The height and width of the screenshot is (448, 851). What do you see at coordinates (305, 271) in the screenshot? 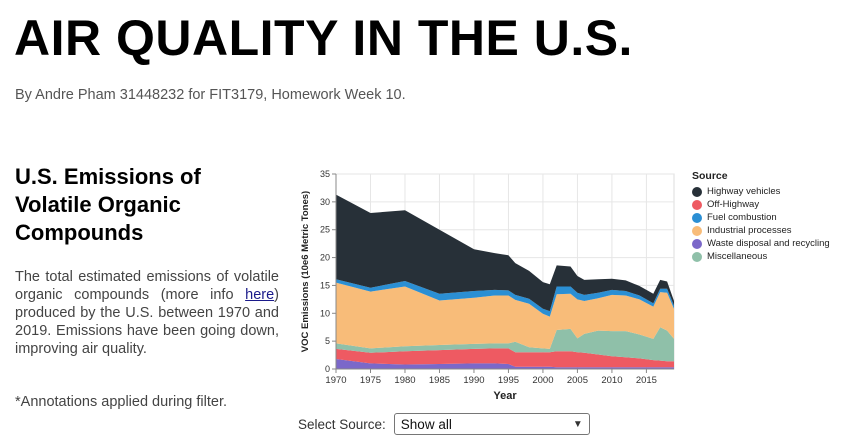
I see `y-axis-title: VOC Emissions (10e6 Metric Tones)` at bounding box center [305, 271].